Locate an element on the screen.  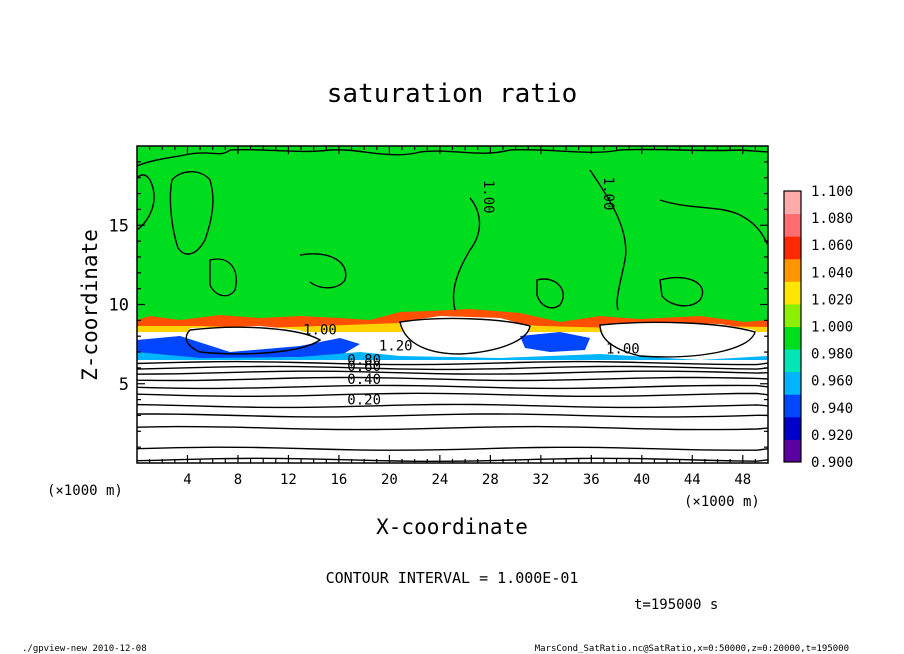
colorbar-label: 1.100 is located at coordinates (832, 192).